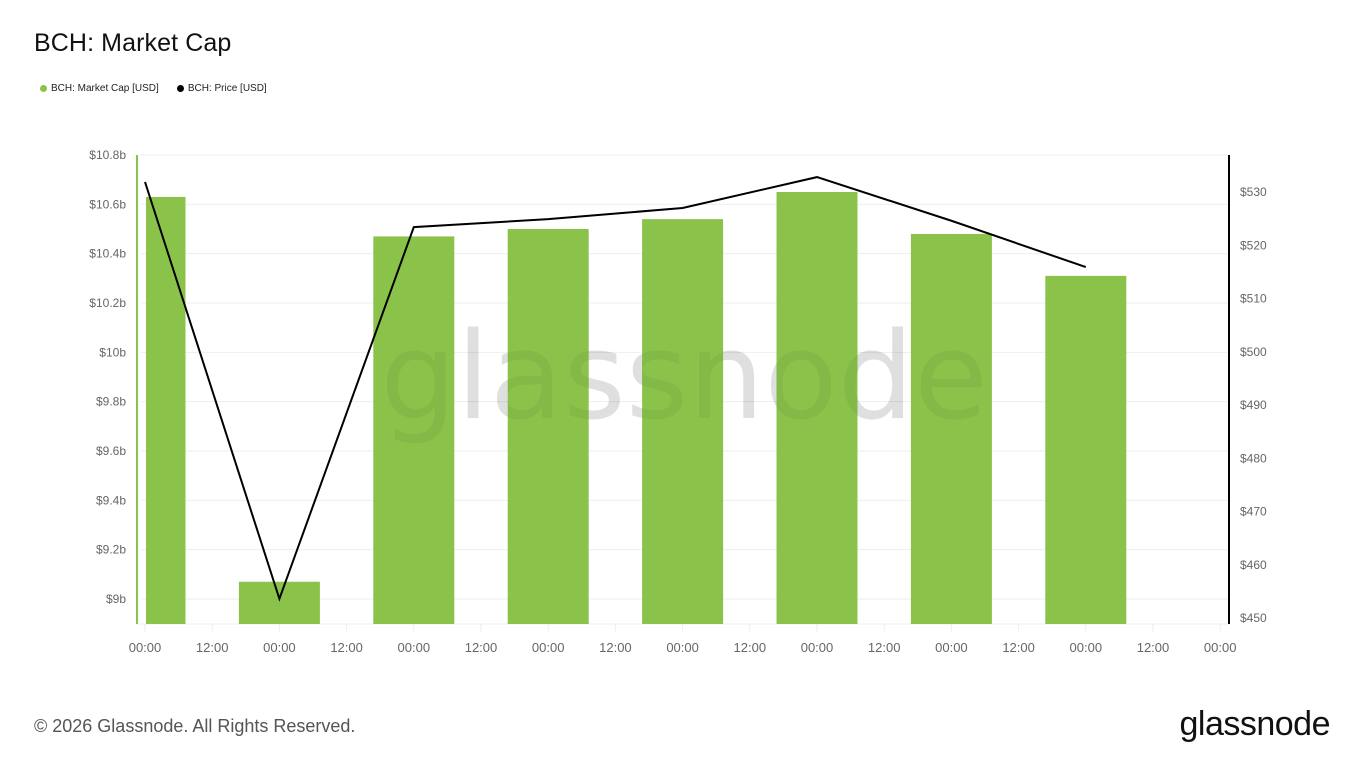  What do you see at coordinates (111, 500) in the screenshot?
I see `left-axis-tick: $9.4b` at bounding box center [111, 500].